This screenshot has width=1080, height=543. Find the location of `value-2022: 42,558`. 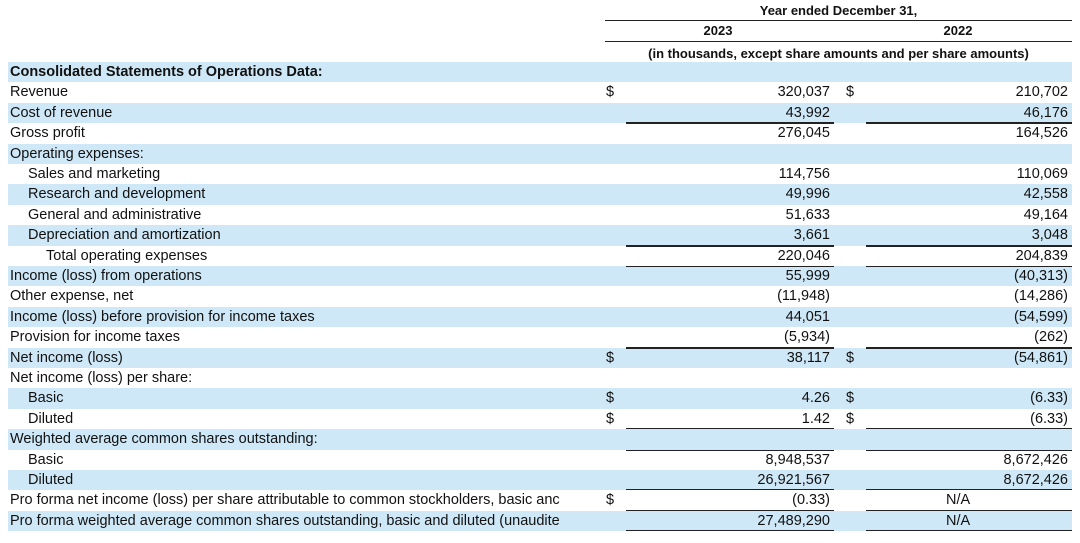

value-2022: 42,558 is located at coordinates (1045, 194).